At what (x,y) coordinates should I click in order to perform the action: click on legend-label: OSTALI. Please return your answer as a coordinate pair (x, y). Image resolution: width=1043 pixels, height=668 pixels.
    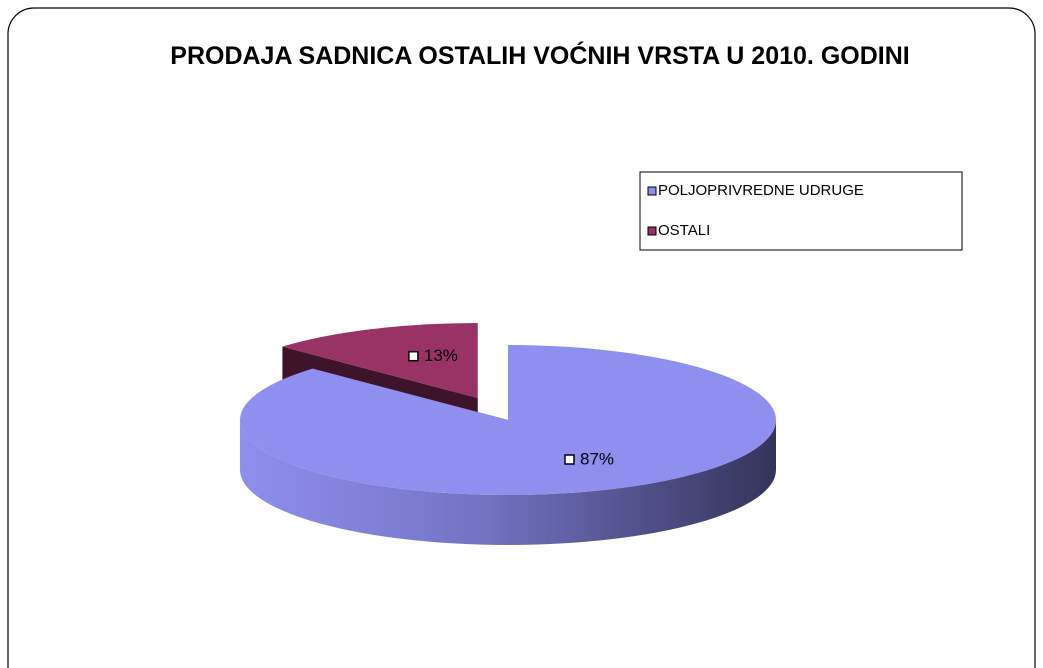
    Looking at the image, I should click on (684, 230).